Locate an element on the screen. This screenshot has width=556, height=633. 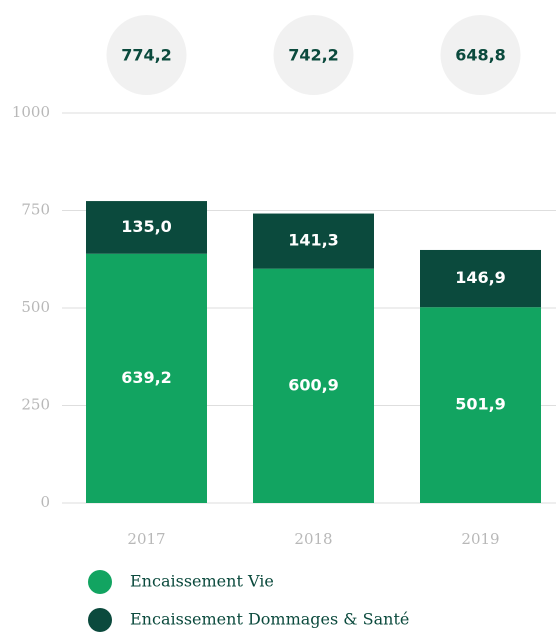
total-label: 774,2 is located at coordinates (146, 55).